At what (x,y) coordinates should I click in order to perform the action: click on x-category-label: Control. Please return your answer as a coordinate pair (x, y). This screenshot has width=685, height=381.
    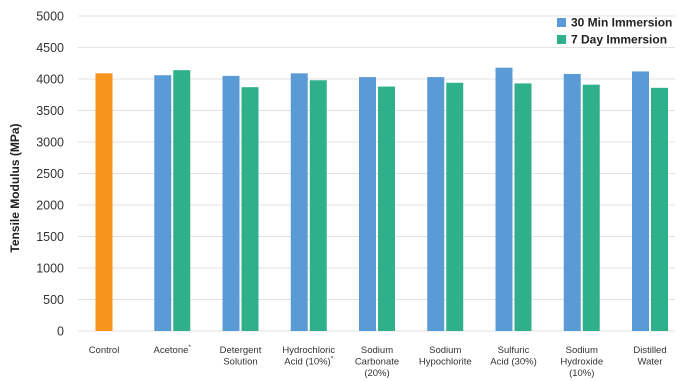
    Looking at the image, I should click on (104, 350).